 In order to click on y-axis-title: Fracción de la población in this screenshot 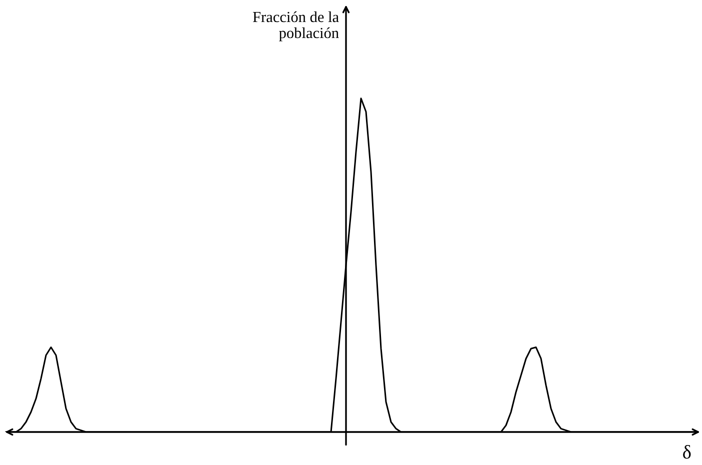, I will do `click(295, 26)`.